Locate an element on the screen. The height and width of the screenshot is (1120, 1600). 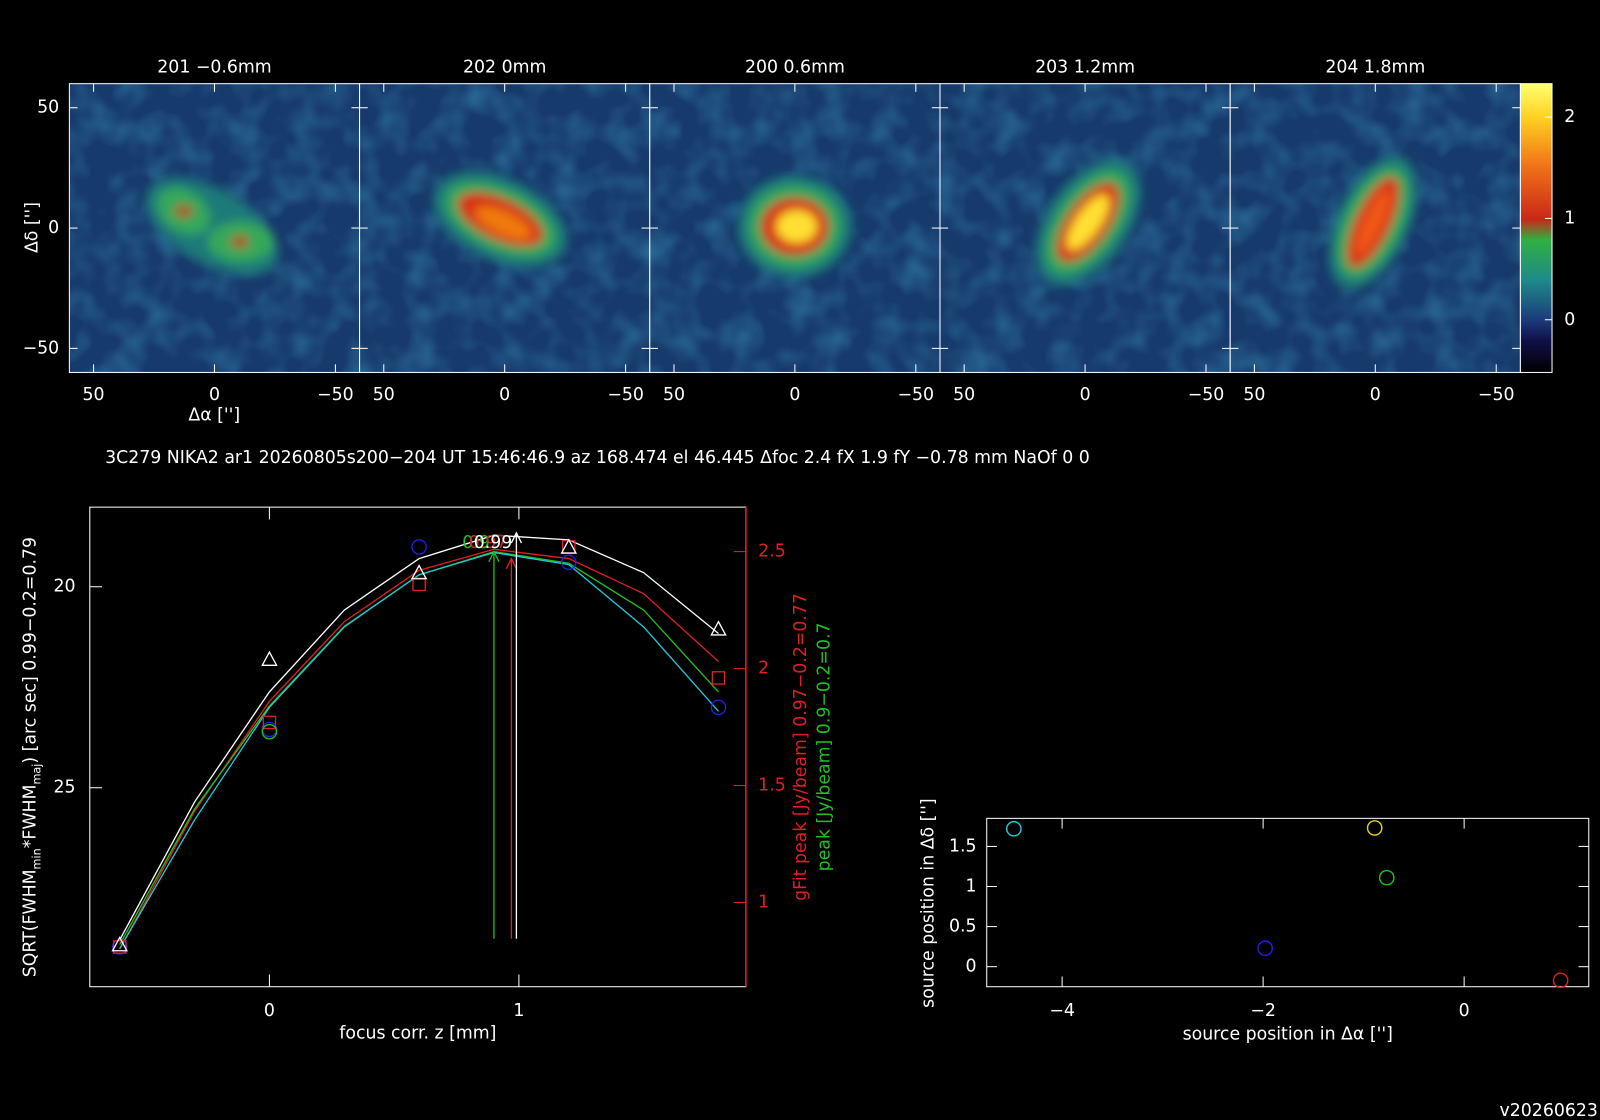
colorbar-tick-label: 0 is located at coordinates (1569, 320).